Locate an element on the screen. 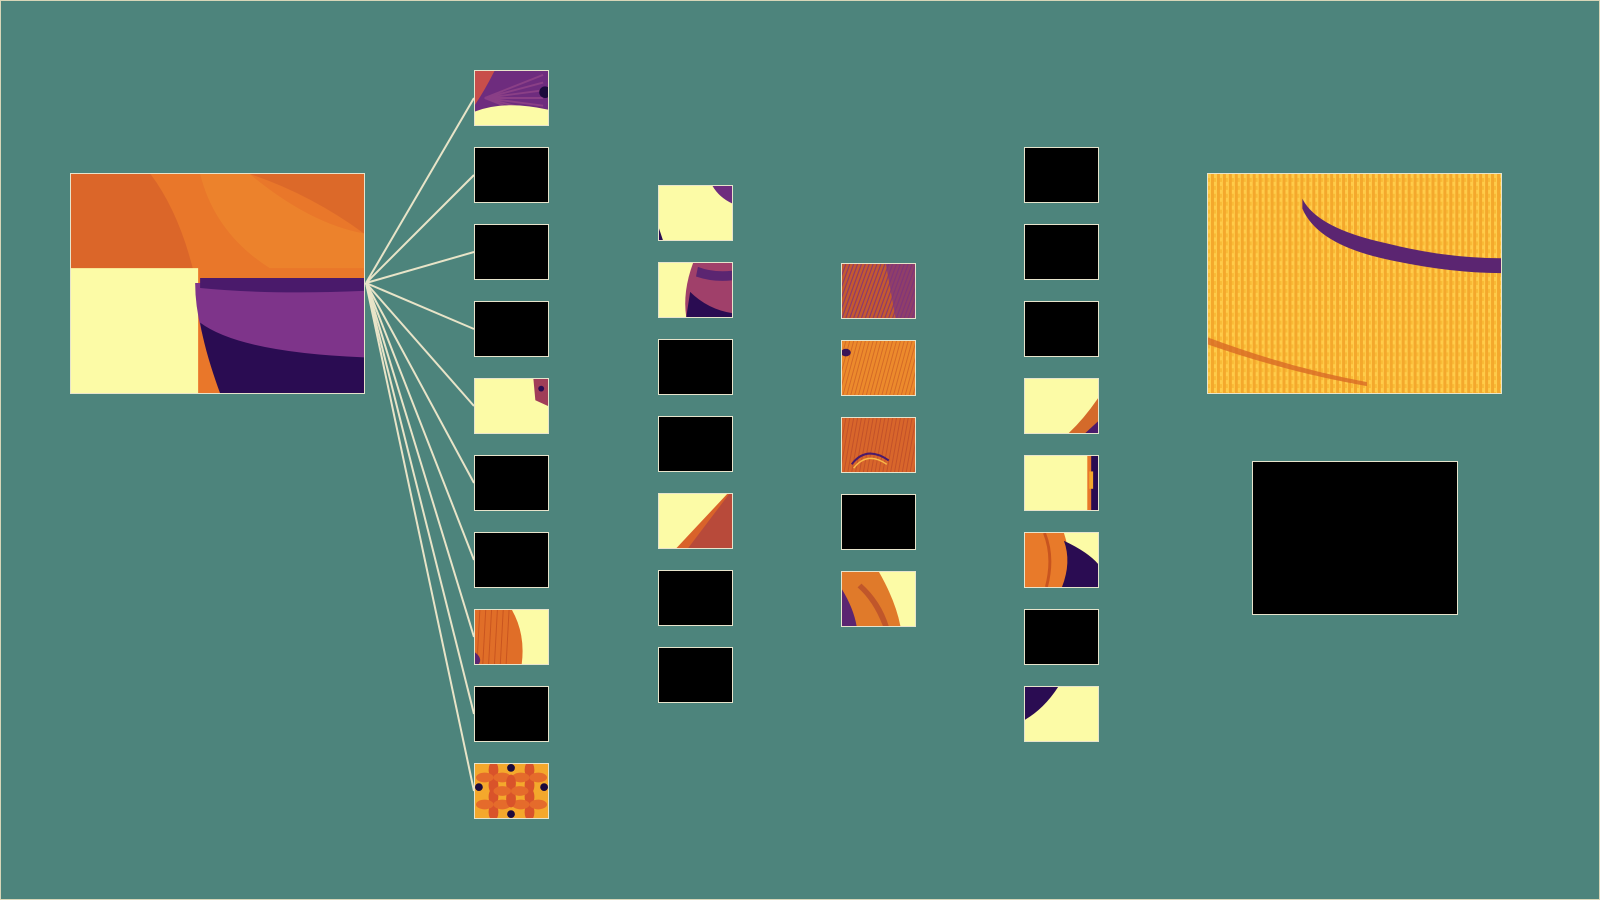  input-image-graphic is located at coordinates (217, 283).